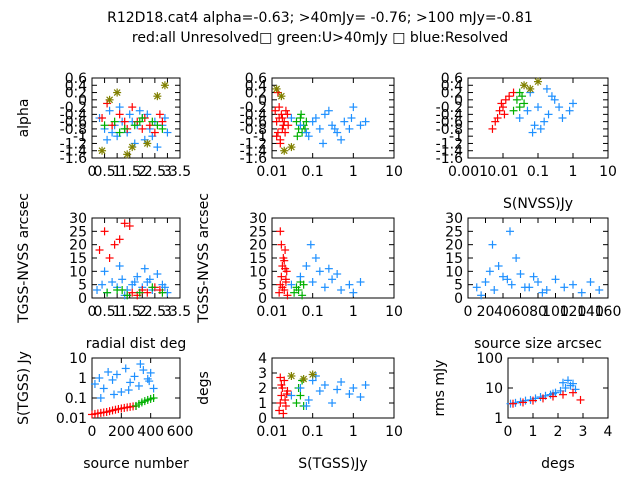  Describe the element at coordinates (262, 101) in the screenshot. I see `y-tick-label: 0` at that location.